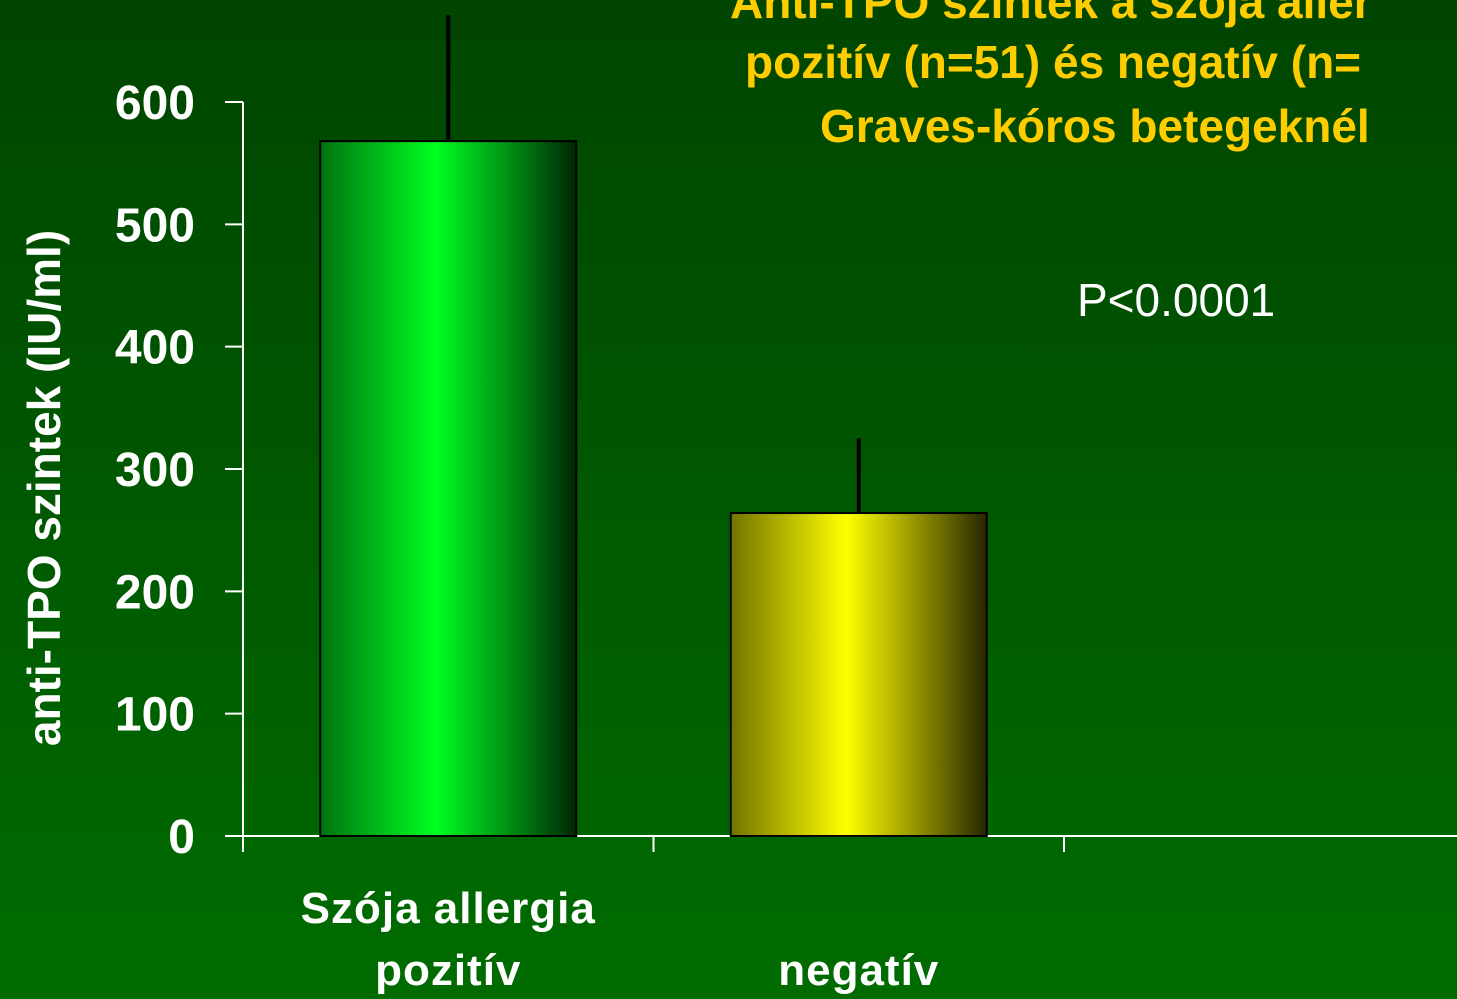  I want to click on x-tick-label: Szója allergia, so click(448, 908).